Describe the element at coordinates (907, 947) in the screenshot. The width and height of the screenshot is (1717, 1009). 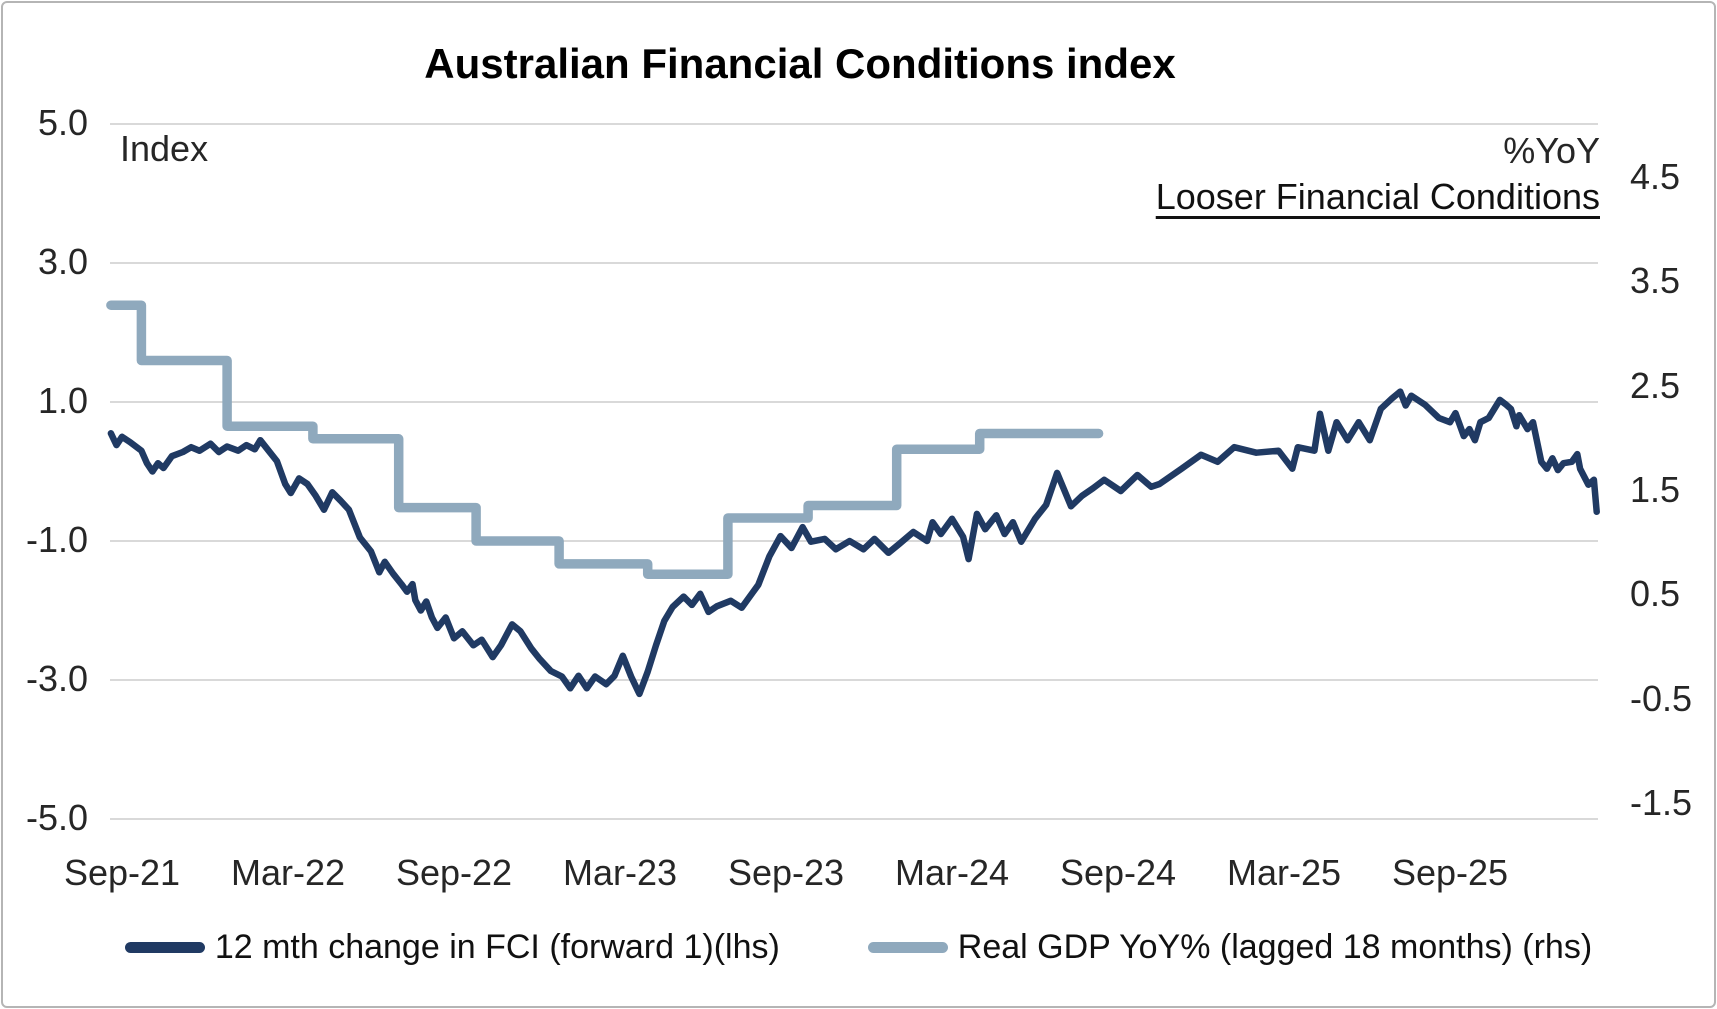
I see `gdp-line-swatch-icon` at that location.